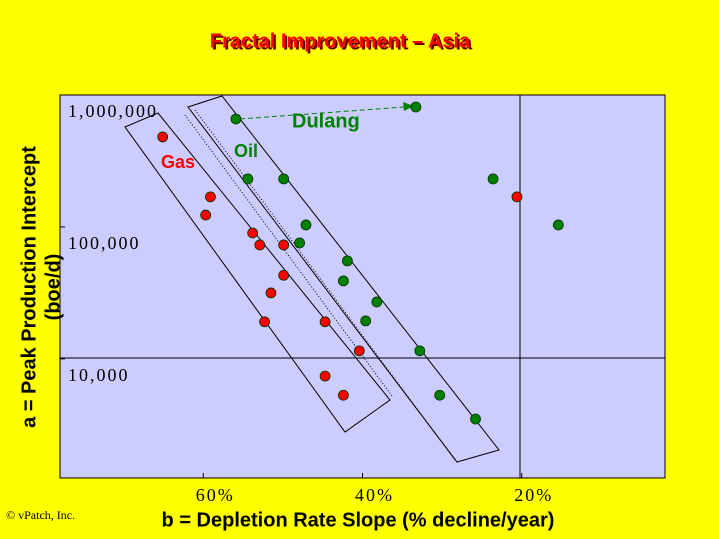  Describe the element at coordinates (178, 162) in the screenshot. I see `series-label: Gas` at that location.